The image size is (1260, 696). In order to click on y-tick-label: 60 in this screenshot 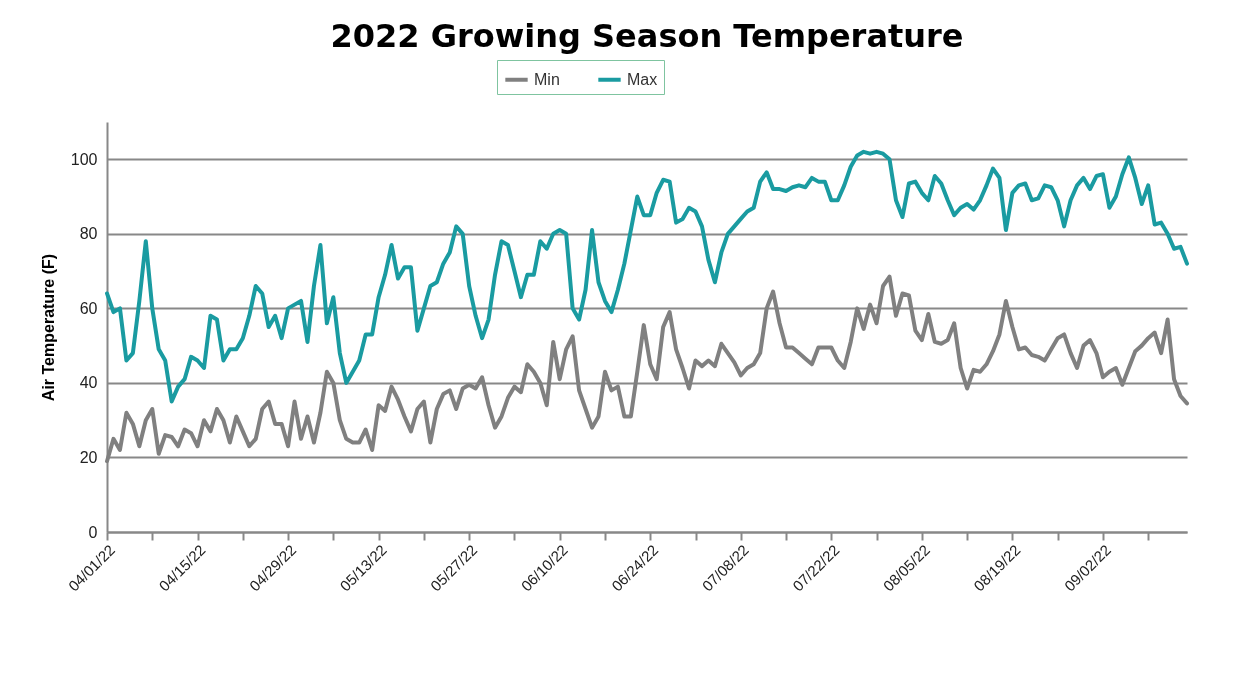, I will do `click(88, 308)`.